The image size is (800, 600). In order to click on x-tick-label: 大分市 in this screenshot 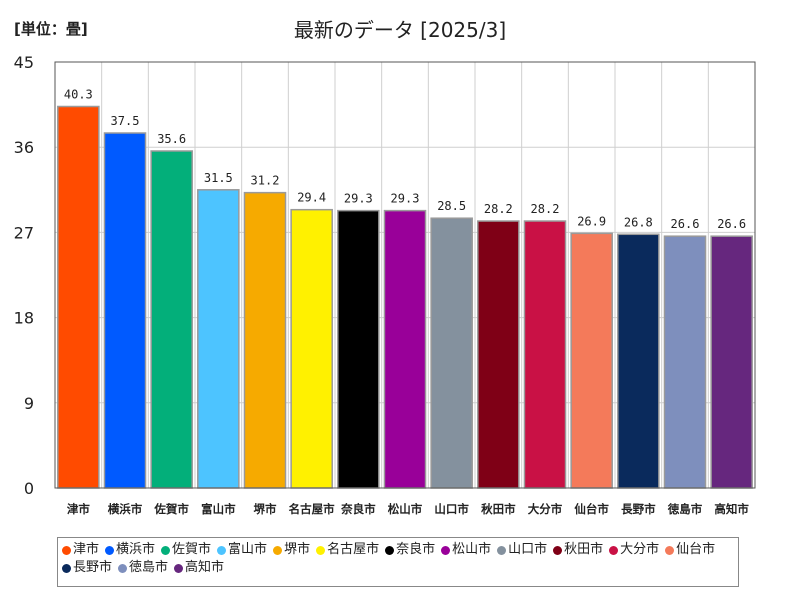, I will do `click(545, 509)`.